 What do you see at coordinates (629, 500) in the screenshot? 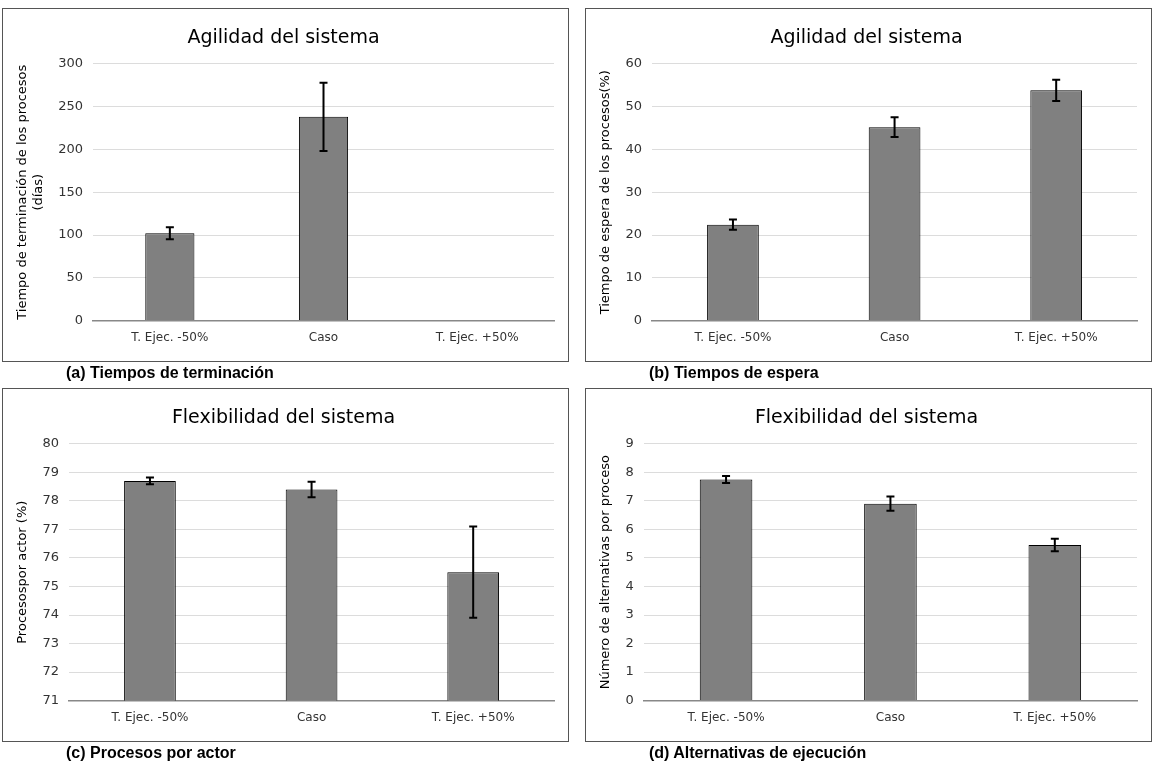
I see `y-tick-label: 7` at bounding box center [629, 500].